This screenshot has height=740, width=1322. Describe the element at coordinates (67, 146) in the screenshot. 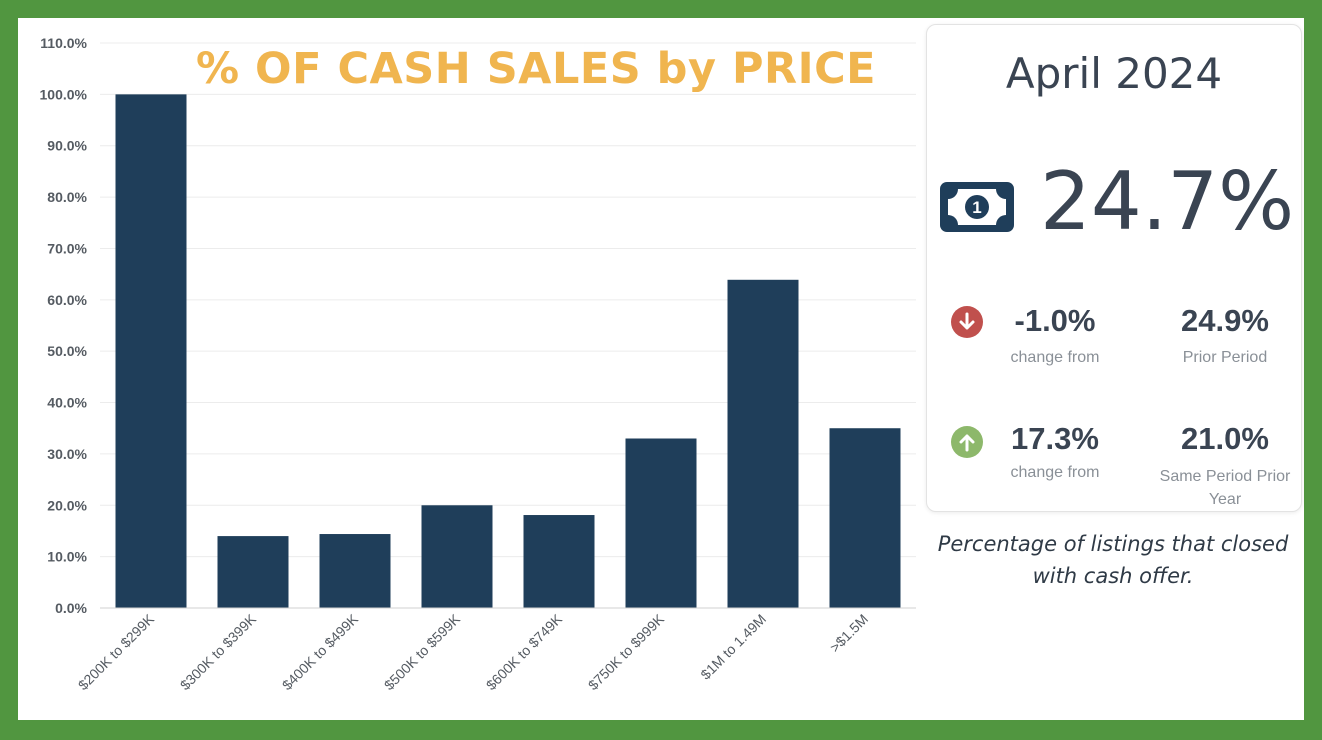

I see `y-tick-label: 90.0%` at that location.